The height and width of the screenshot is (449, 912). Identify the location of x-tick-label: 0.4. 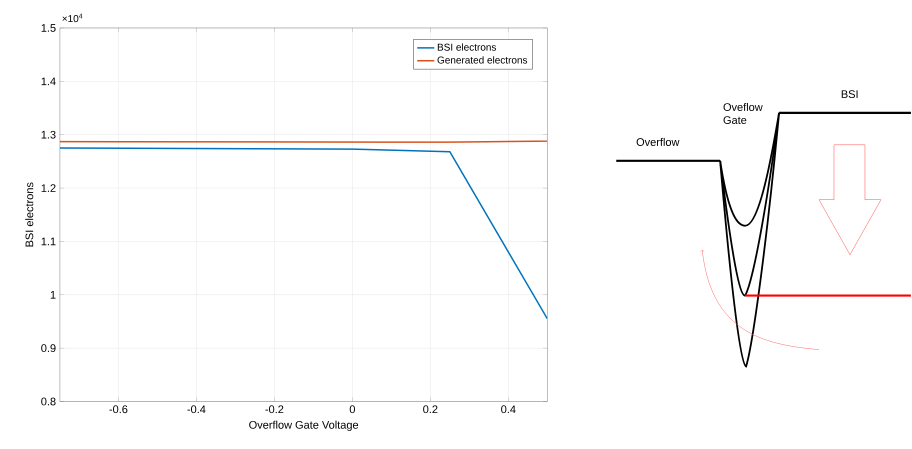
(508, 409).